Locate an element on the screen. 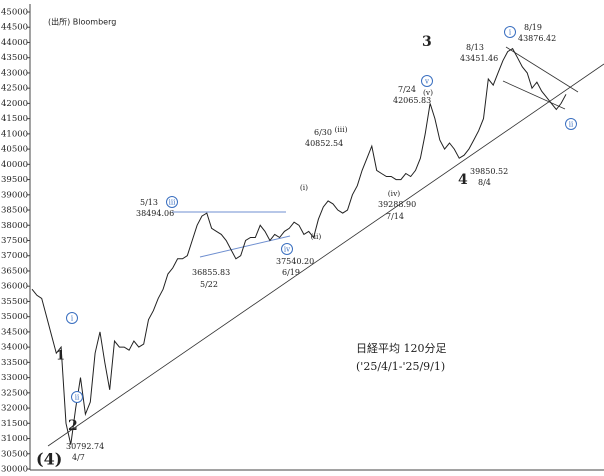  price-label: 6/19 is located at coordinates (291, 272).